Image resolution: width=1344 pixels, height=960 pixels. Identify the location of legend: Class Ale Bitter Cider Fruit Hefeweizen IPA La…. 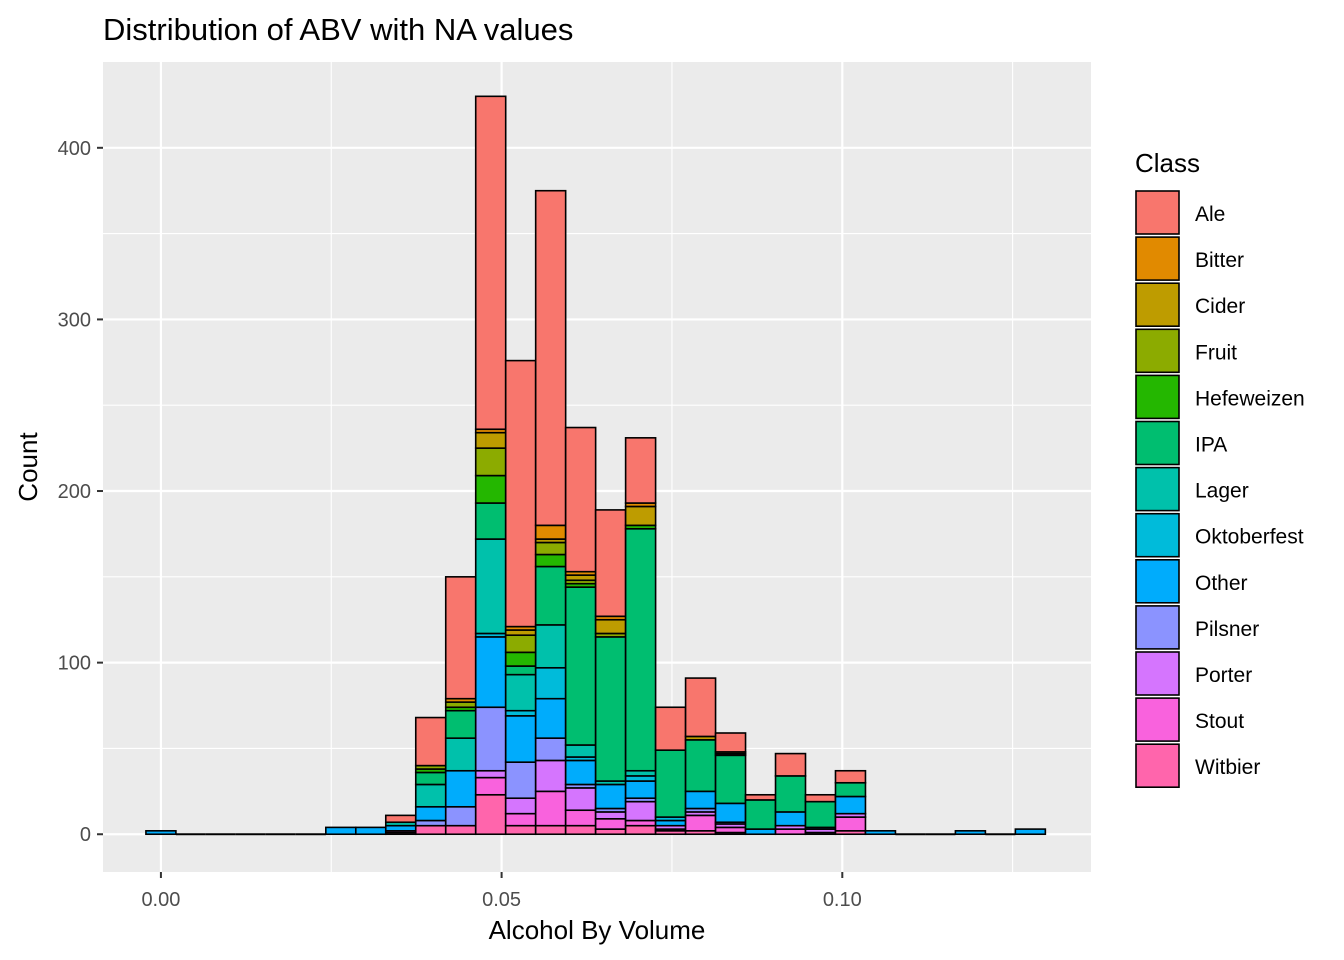
(1220, 468).